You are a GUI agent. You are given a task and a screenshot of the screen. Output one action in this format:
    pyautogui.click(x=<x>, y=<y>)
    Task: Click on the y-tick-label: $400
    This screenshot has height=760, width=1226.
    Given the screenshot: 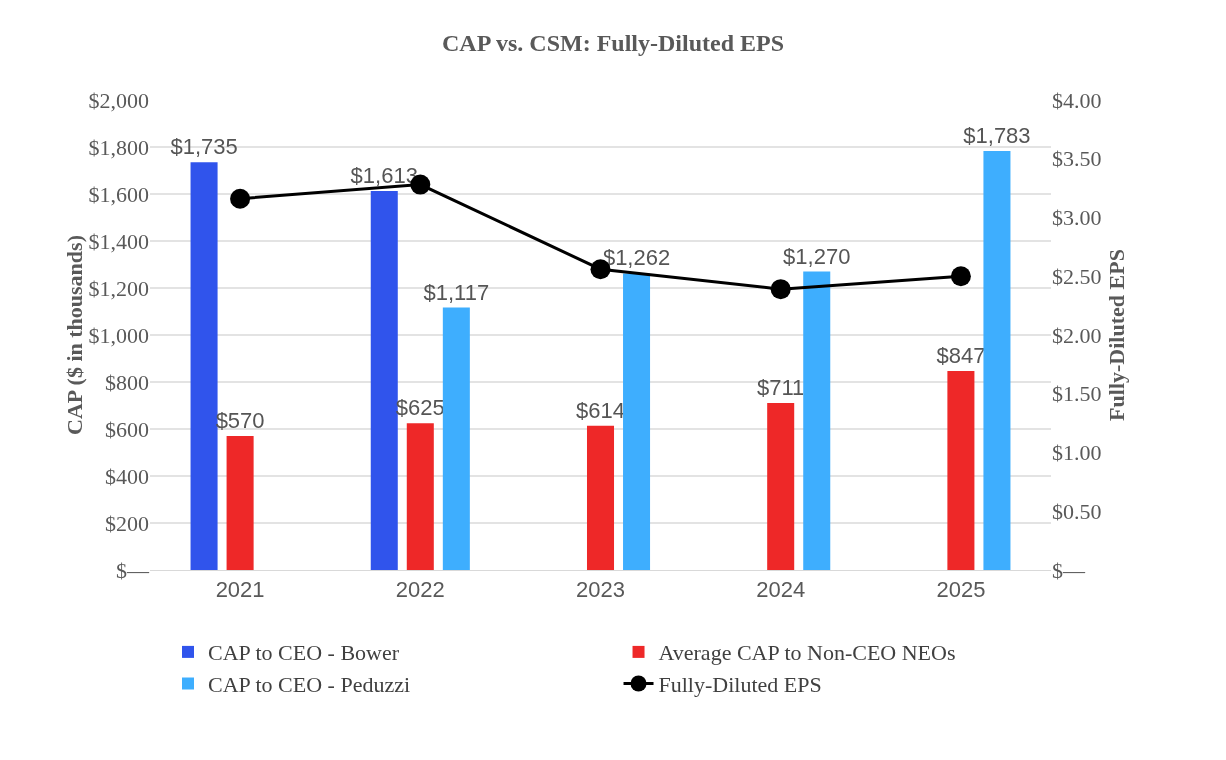 What is the action you would take?
    pyautogui.click(x=127, y=476)
    